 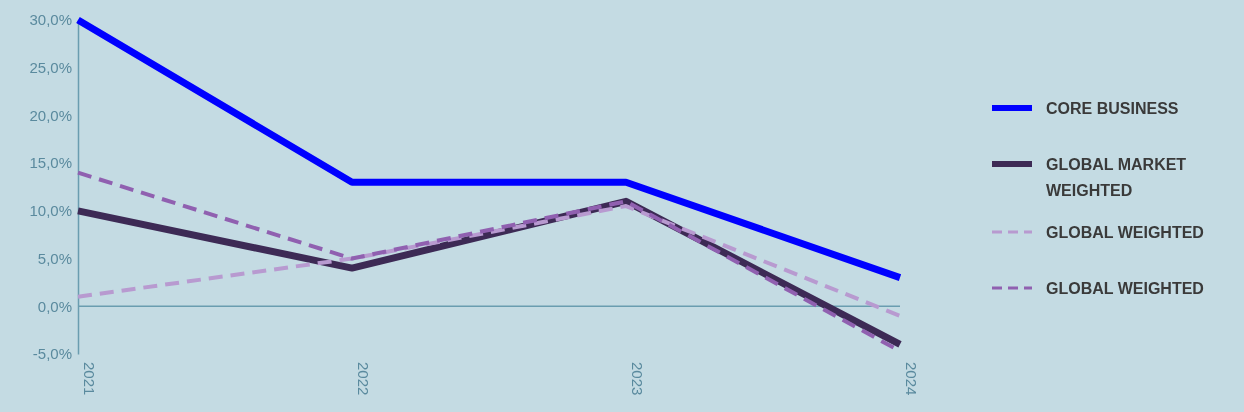 What do you see at coordinates (50, 115) in the screenshot?
I see `y-tick-label: 20,0%` at bounding box center [50, 115].